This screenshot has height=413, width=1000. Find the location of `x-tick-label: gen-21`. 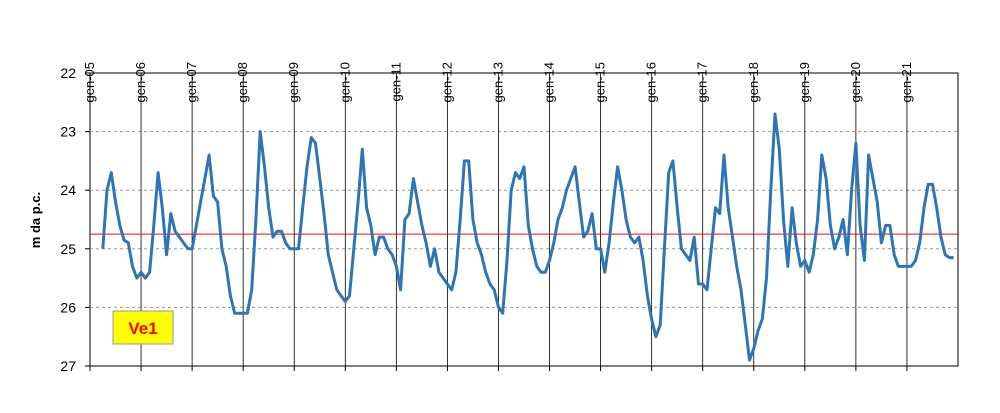

x-tick-label: gen-21 is located at coordinates (906, 82).